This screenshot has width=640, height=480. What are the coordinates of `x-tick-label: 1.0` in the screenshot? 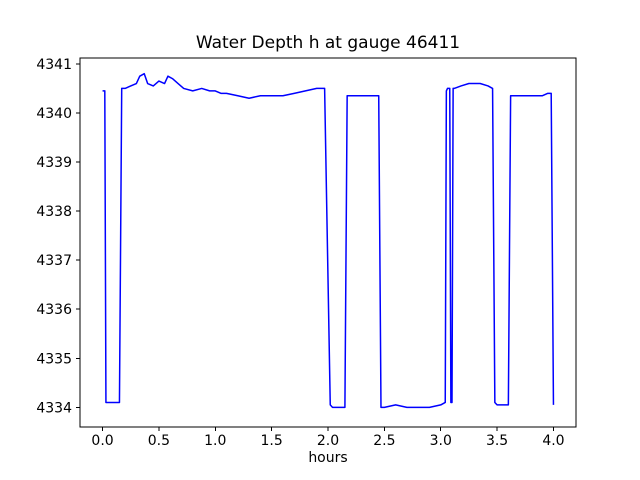 It's located at (215, 441).